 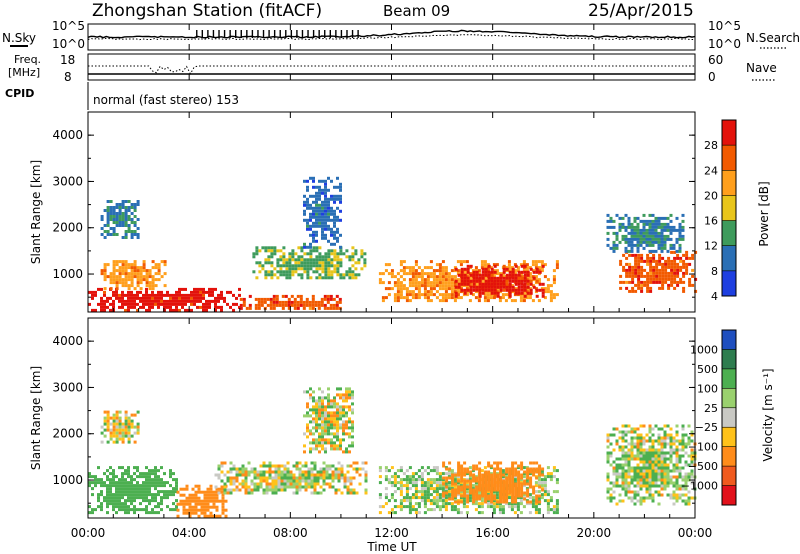 What do you see at coordinates (68, 77) in the screenshot?
I see `freq-tick-bottom: 8` at bounding box center [68, 77].